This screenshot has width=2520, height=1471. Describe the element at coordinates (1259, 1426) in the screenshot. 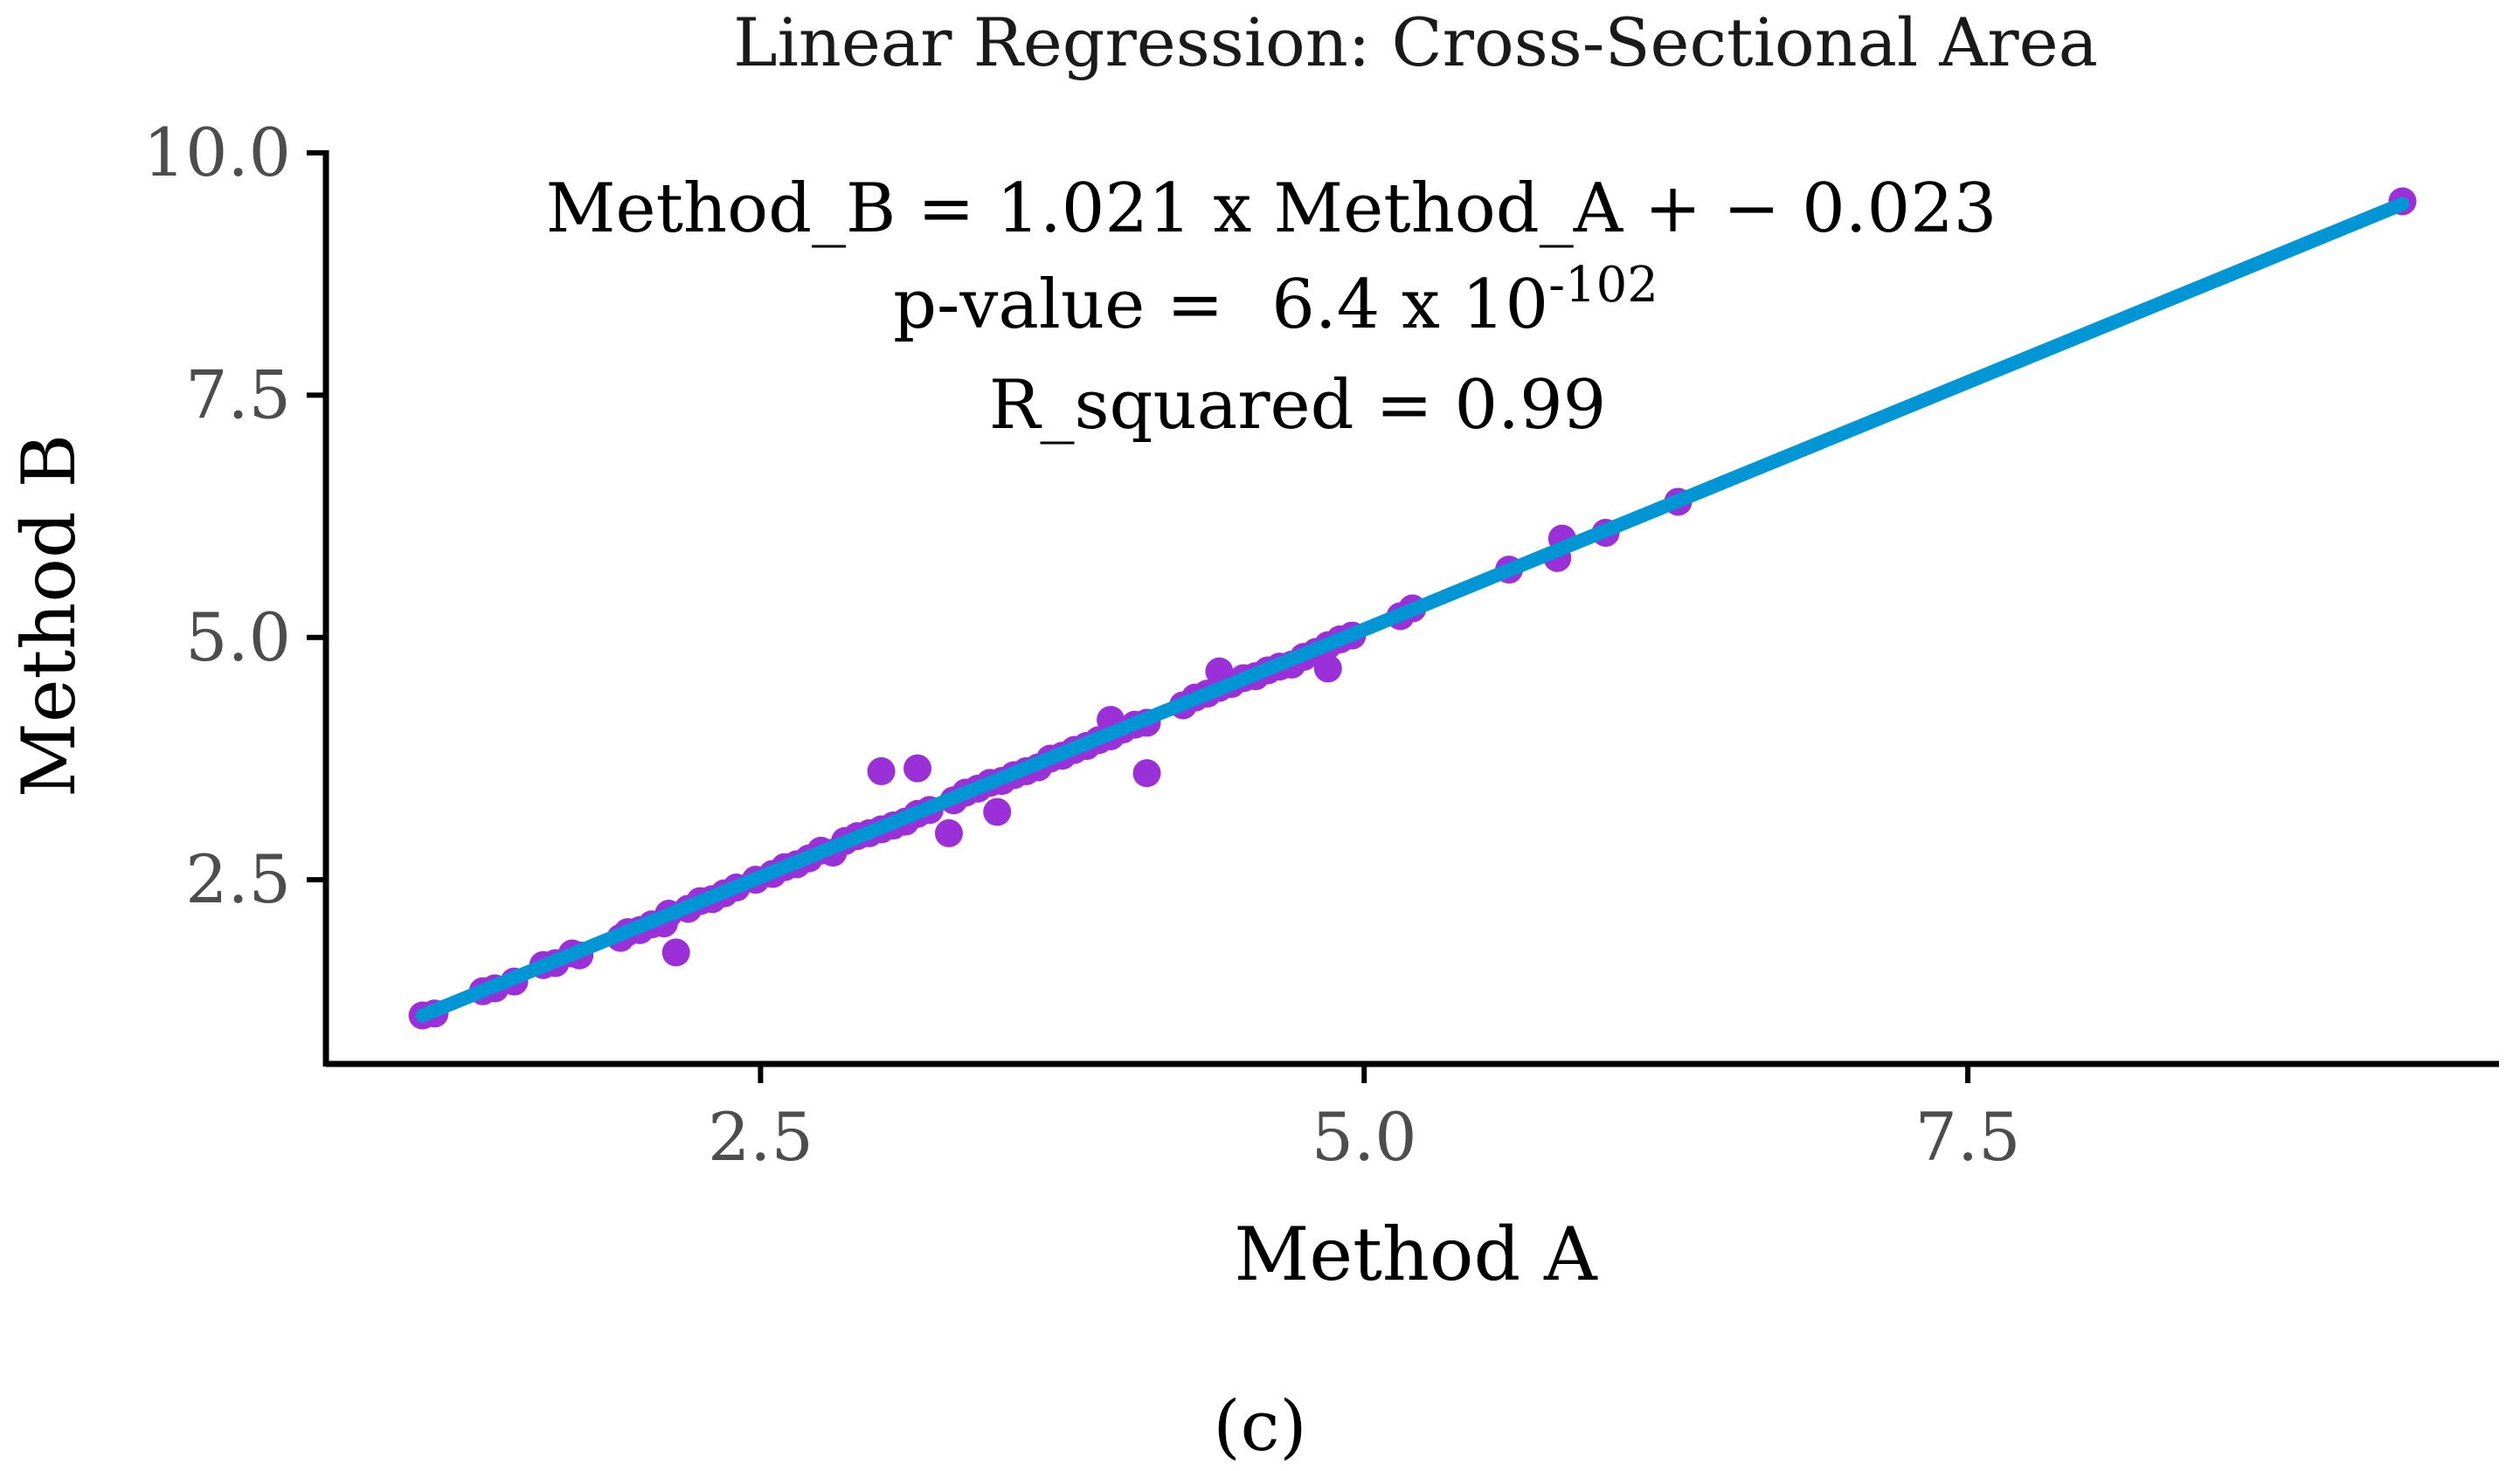

I see `panel-label: (c)` at that location.